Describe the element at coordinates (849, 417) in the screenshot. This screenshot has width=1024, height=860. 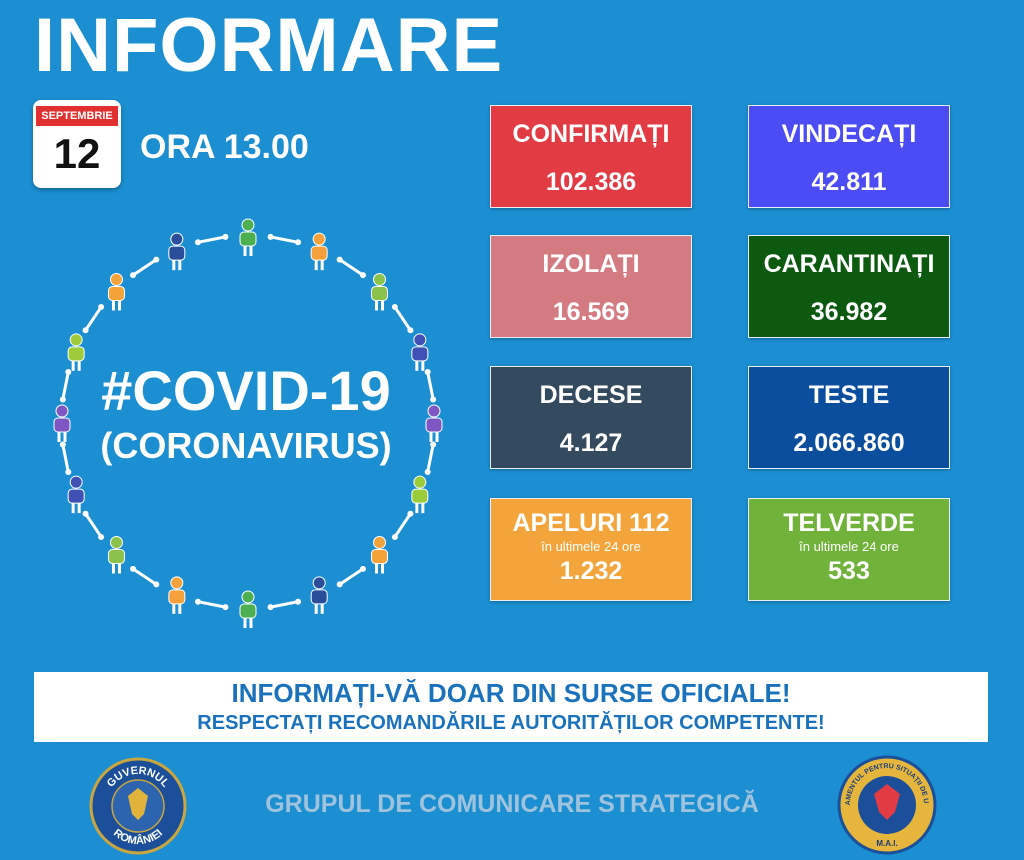
I see `stat-box: TESTE 2.066.860` at that location.